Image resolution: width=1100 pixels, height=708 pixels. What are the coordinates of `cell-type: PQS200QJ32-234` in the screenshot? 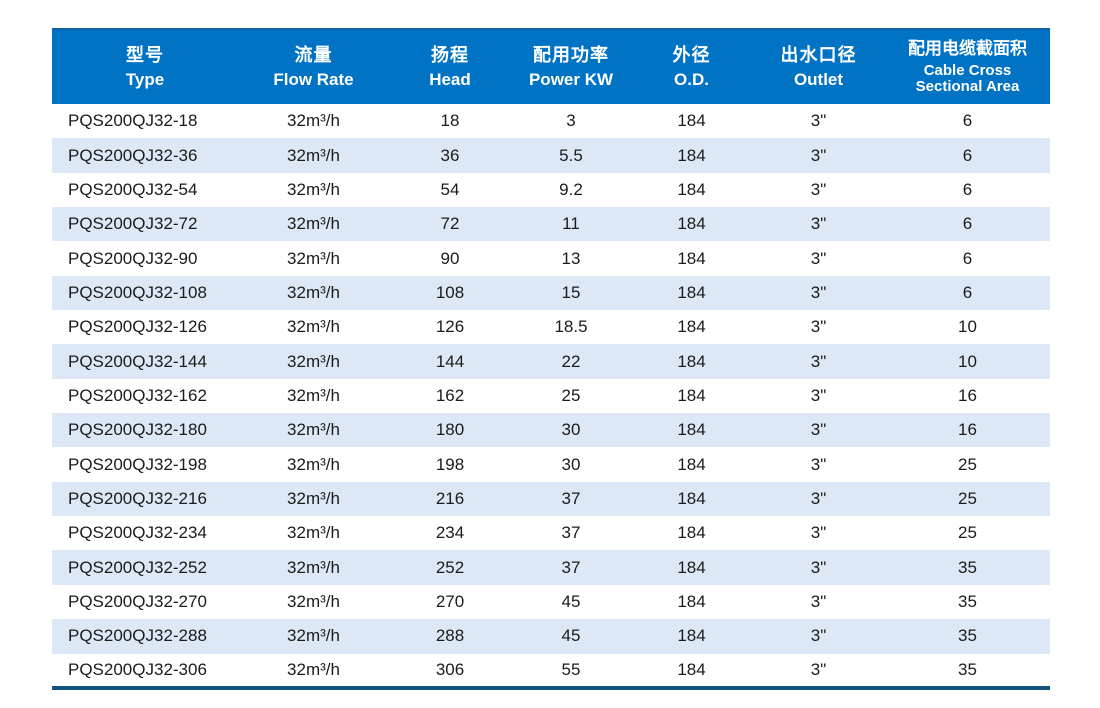 It's located at (137, 533).